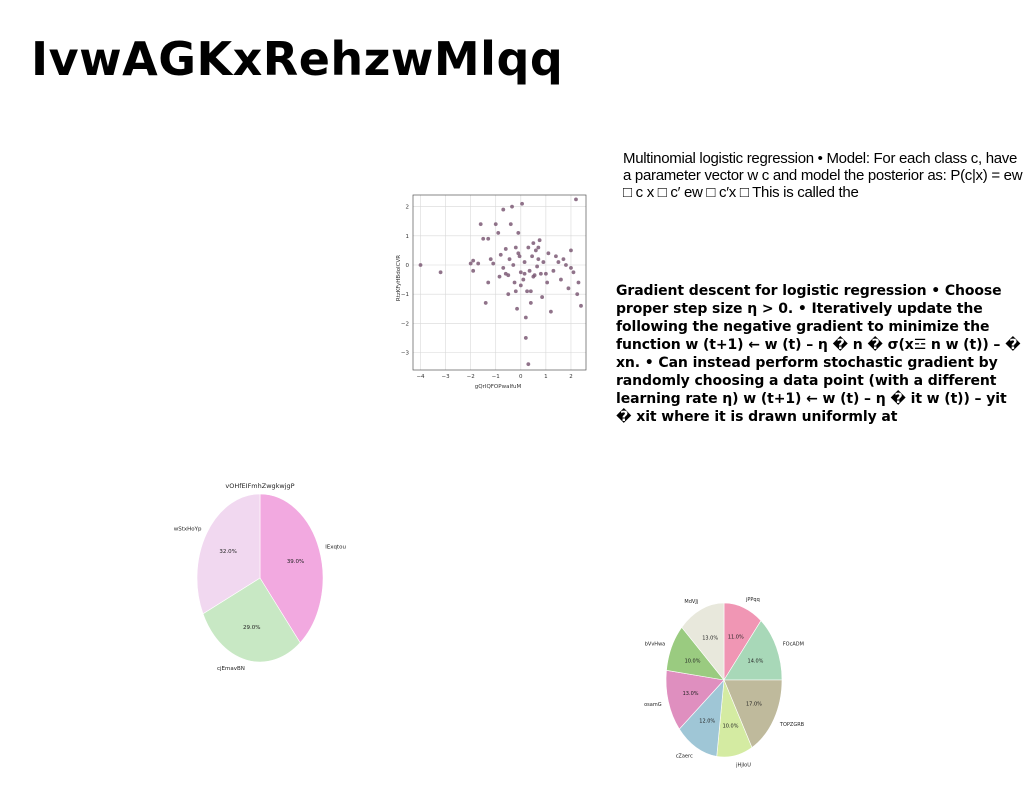  I want to click on scatter-x-tick-label: −3, so click(446, 377).